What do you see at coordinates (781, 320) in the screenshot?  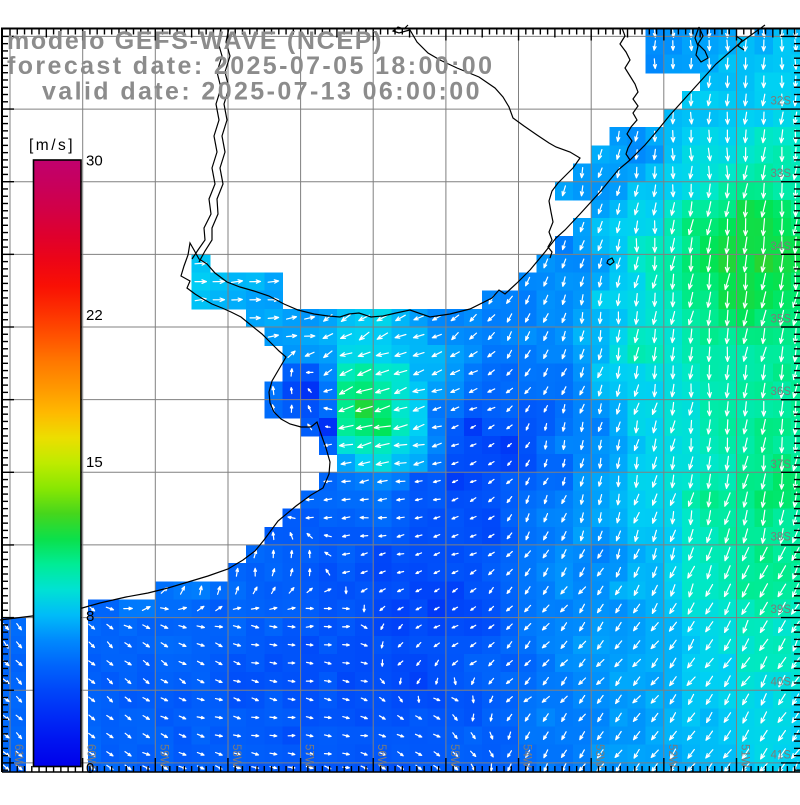 I see `svg-text: 35S` at bounding box center [781, 320].